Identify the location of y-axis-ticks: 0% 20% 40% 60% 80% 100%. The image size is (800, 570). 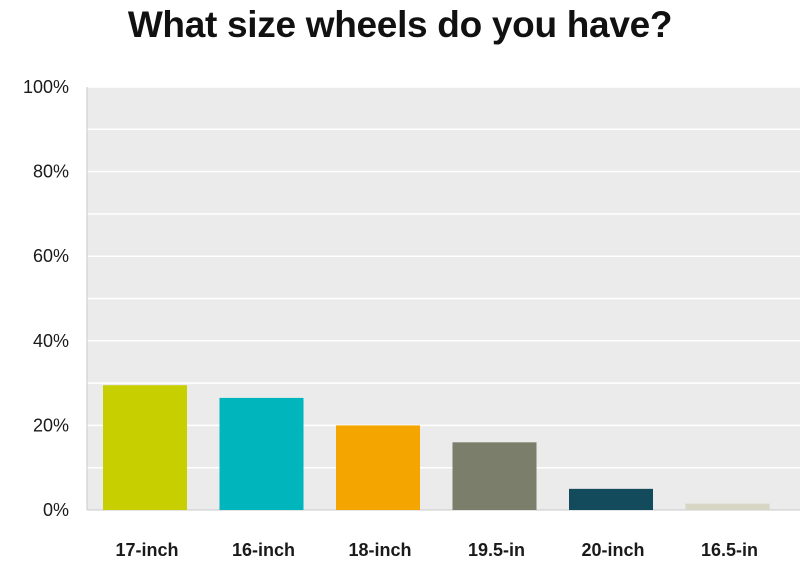
(46, 298).